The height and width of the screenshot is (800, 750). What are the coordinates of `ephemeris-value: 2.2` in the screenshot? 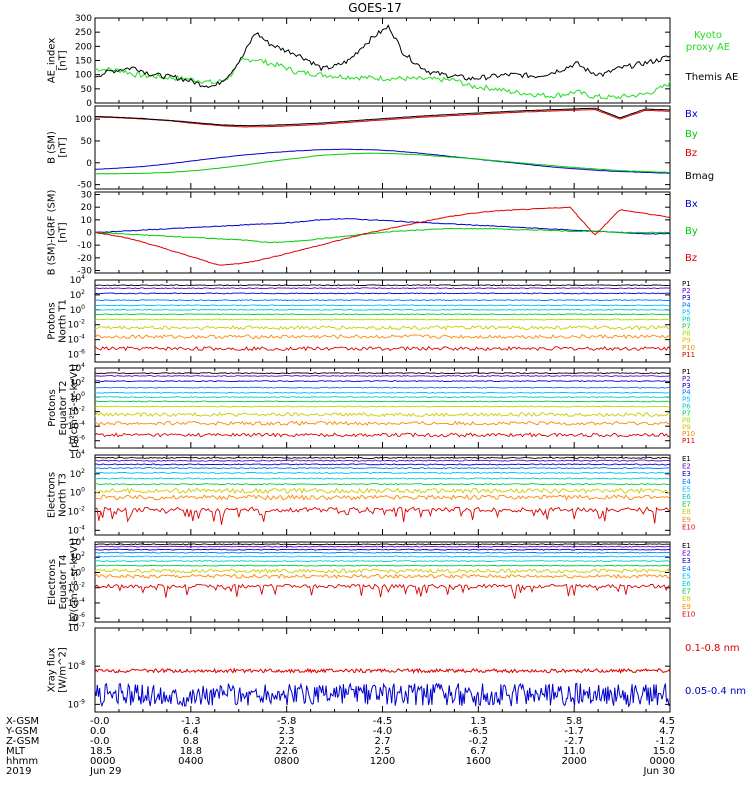 It's located at (287, 741).